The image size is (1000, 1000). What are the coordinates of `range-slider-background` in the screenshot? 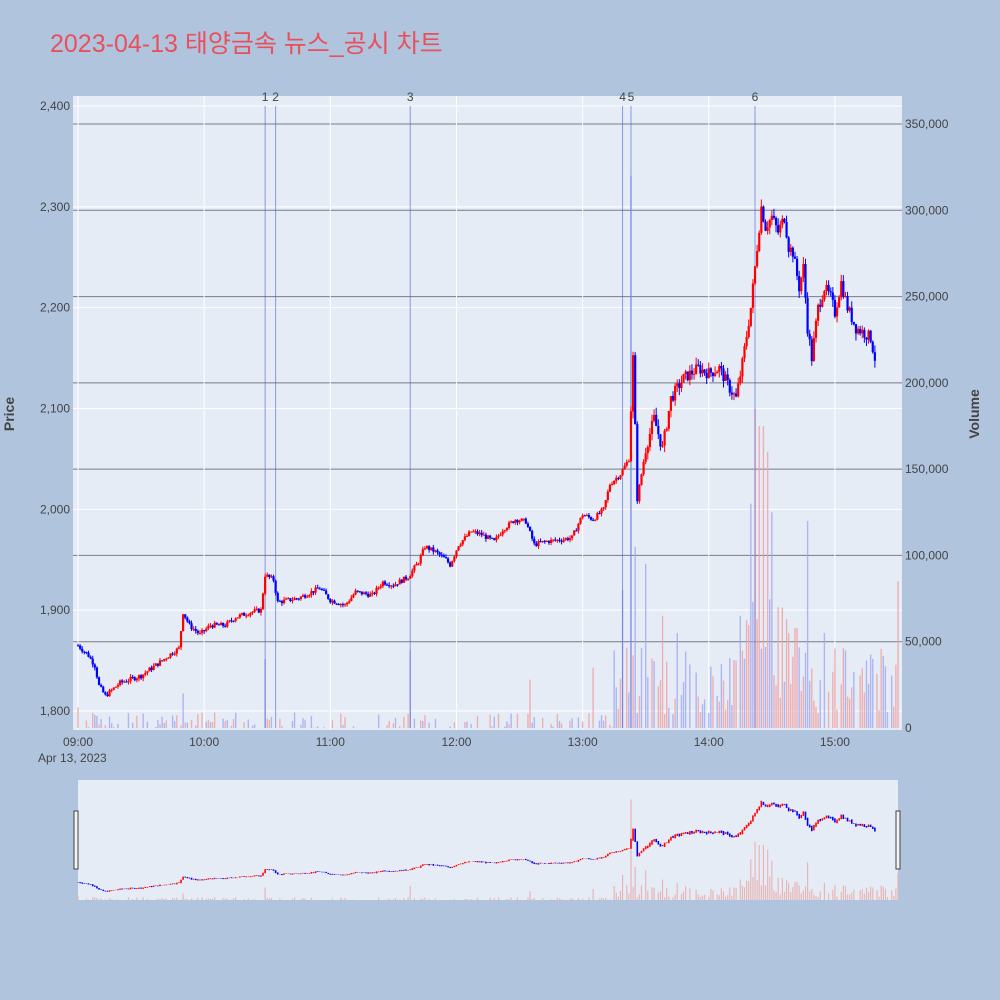 It's located at (488, 840).